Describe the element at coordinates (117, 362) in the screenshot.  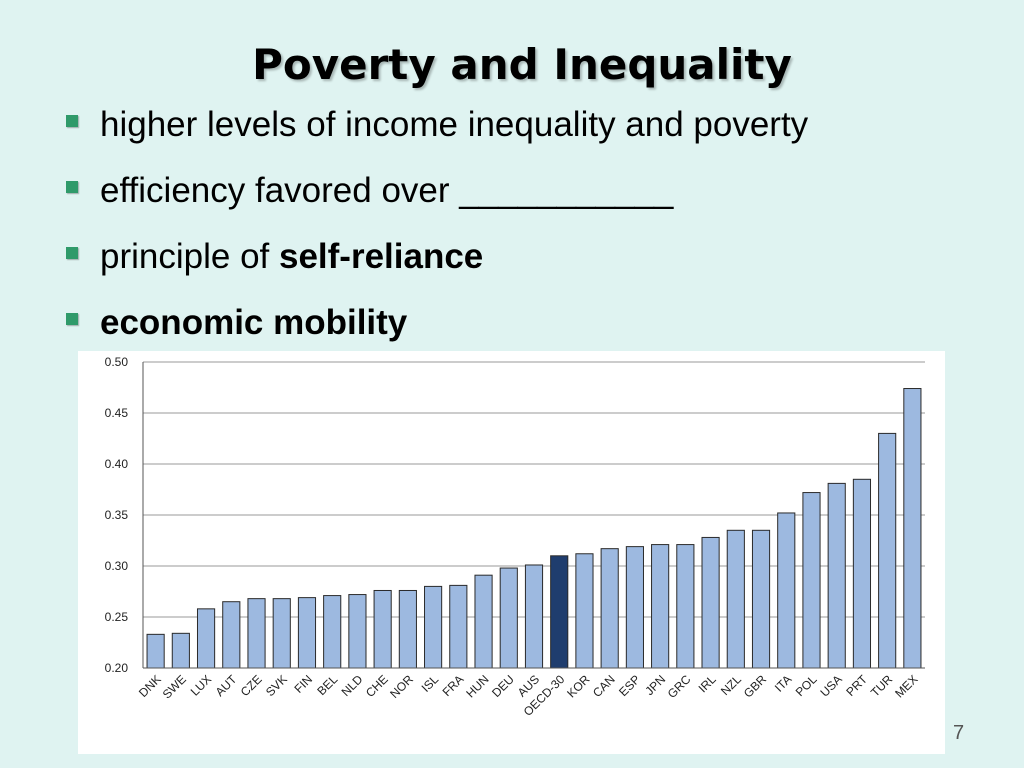
I see `y-tick-label: 0.50` at that location.